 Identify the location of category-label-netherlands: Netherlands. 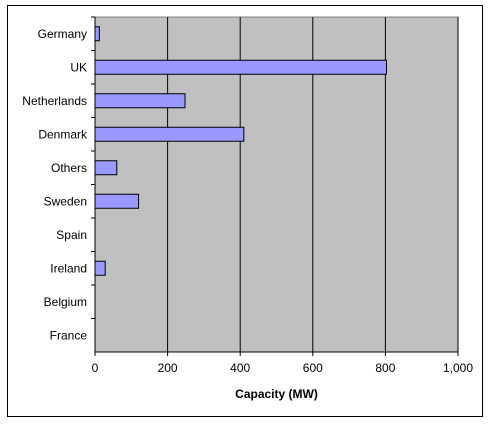
(54, 101).